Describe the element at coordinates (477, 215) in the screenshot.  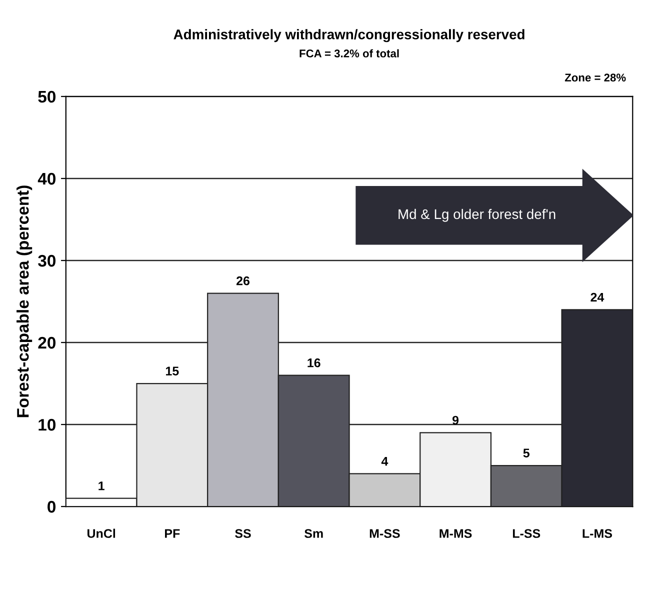
I see `annotation: Md & Lg older forest def'n` at that location.